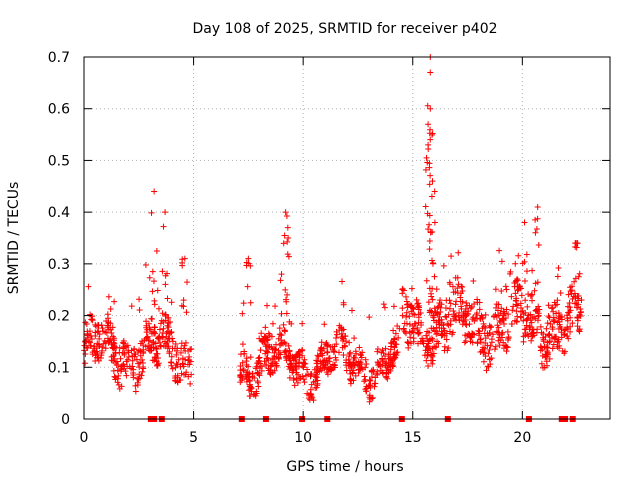 This screenshot has width=640, height=480. Describe the element at coordinates (193, 438) in the screenshot. I see `x-tick-label: 5` at that location.